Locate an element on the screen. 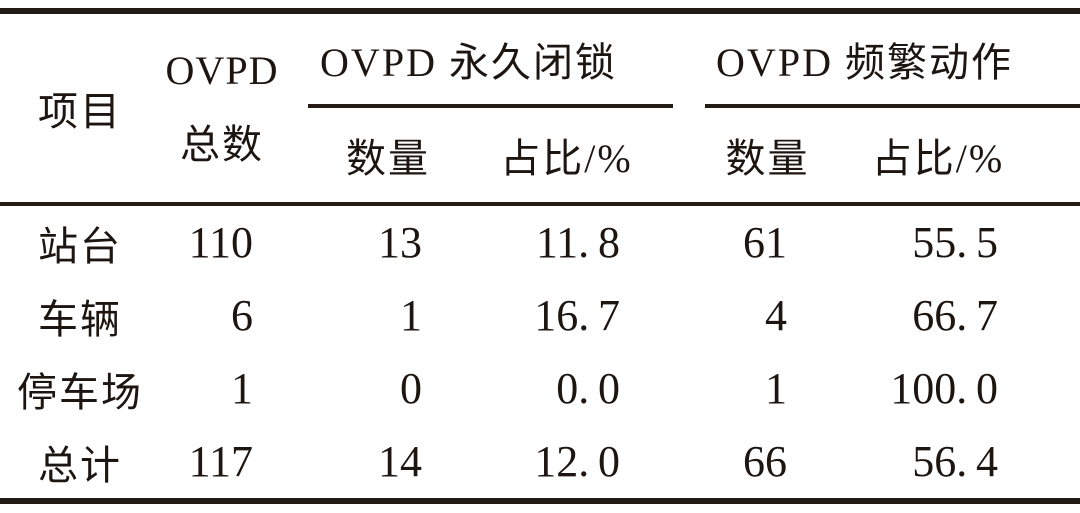 The width and height of the screenshot is (1080, 513). row-total-value: 6 is located at coordinates (242, 315).